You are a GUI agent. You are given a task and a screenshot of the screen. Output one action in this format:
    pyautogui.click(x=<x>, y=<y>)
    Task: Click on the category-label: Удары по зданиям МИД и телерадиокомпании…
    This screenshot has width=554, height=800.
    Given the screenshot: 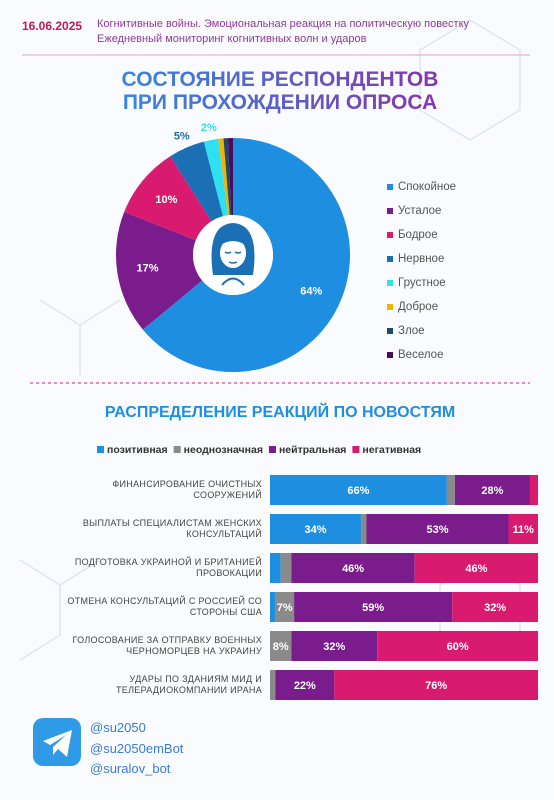 What is the action you would take?
    pyautogui.click(x=189, y=684)
    